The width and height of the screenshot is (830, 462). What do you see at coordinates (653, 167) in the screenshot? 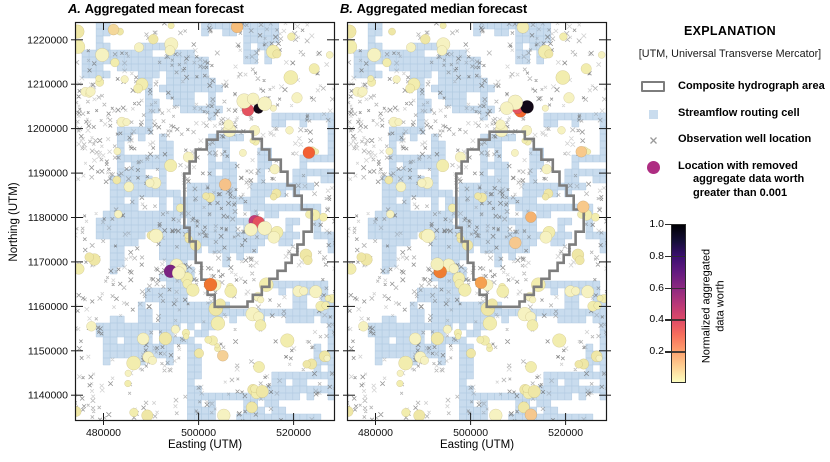
I see `removed-location-icon` at bounding box center [653, 167].